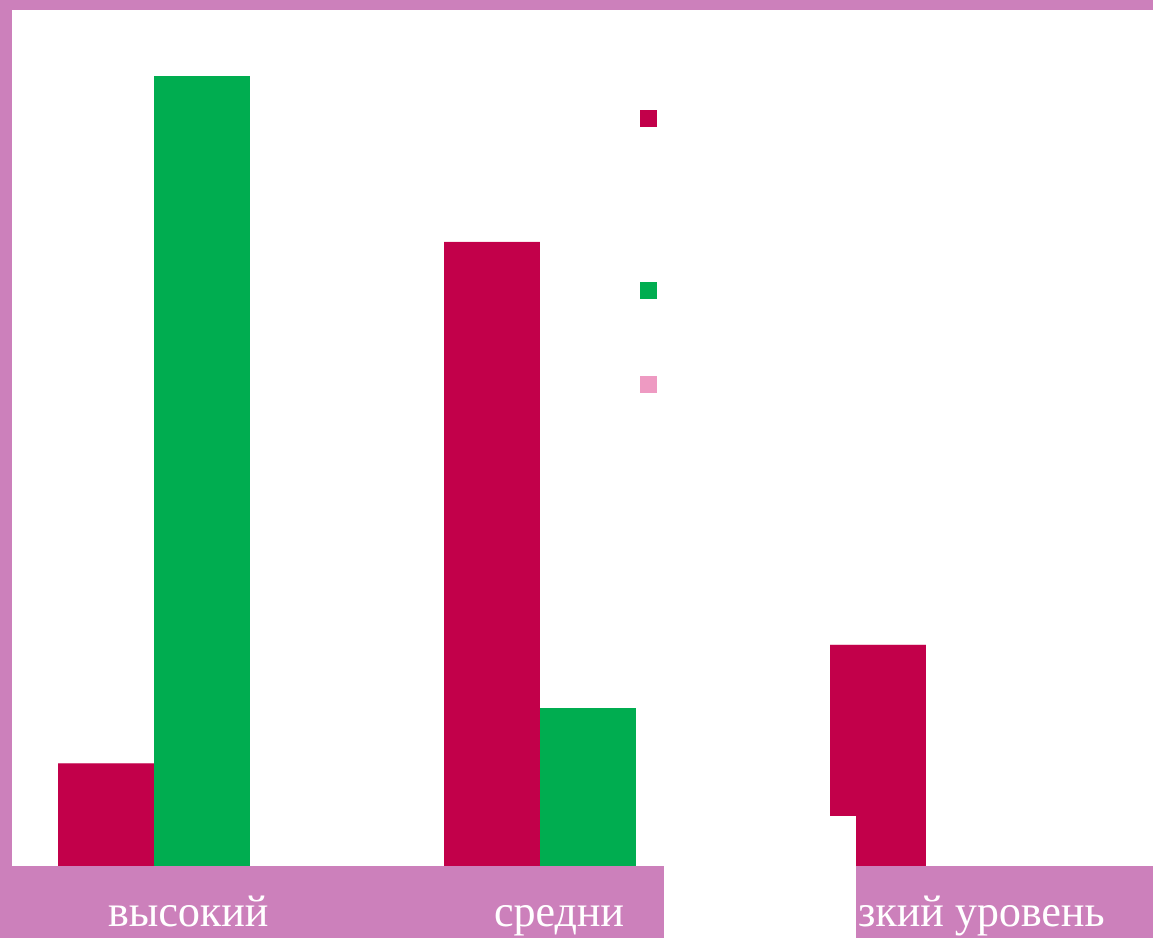 Image resolution: width=1153 pixels, height=938 pixels. What do you see at coordinates (188, 911) in the screenshot?
I see `category-label-1: высокий` at bounding box center [188, 911].